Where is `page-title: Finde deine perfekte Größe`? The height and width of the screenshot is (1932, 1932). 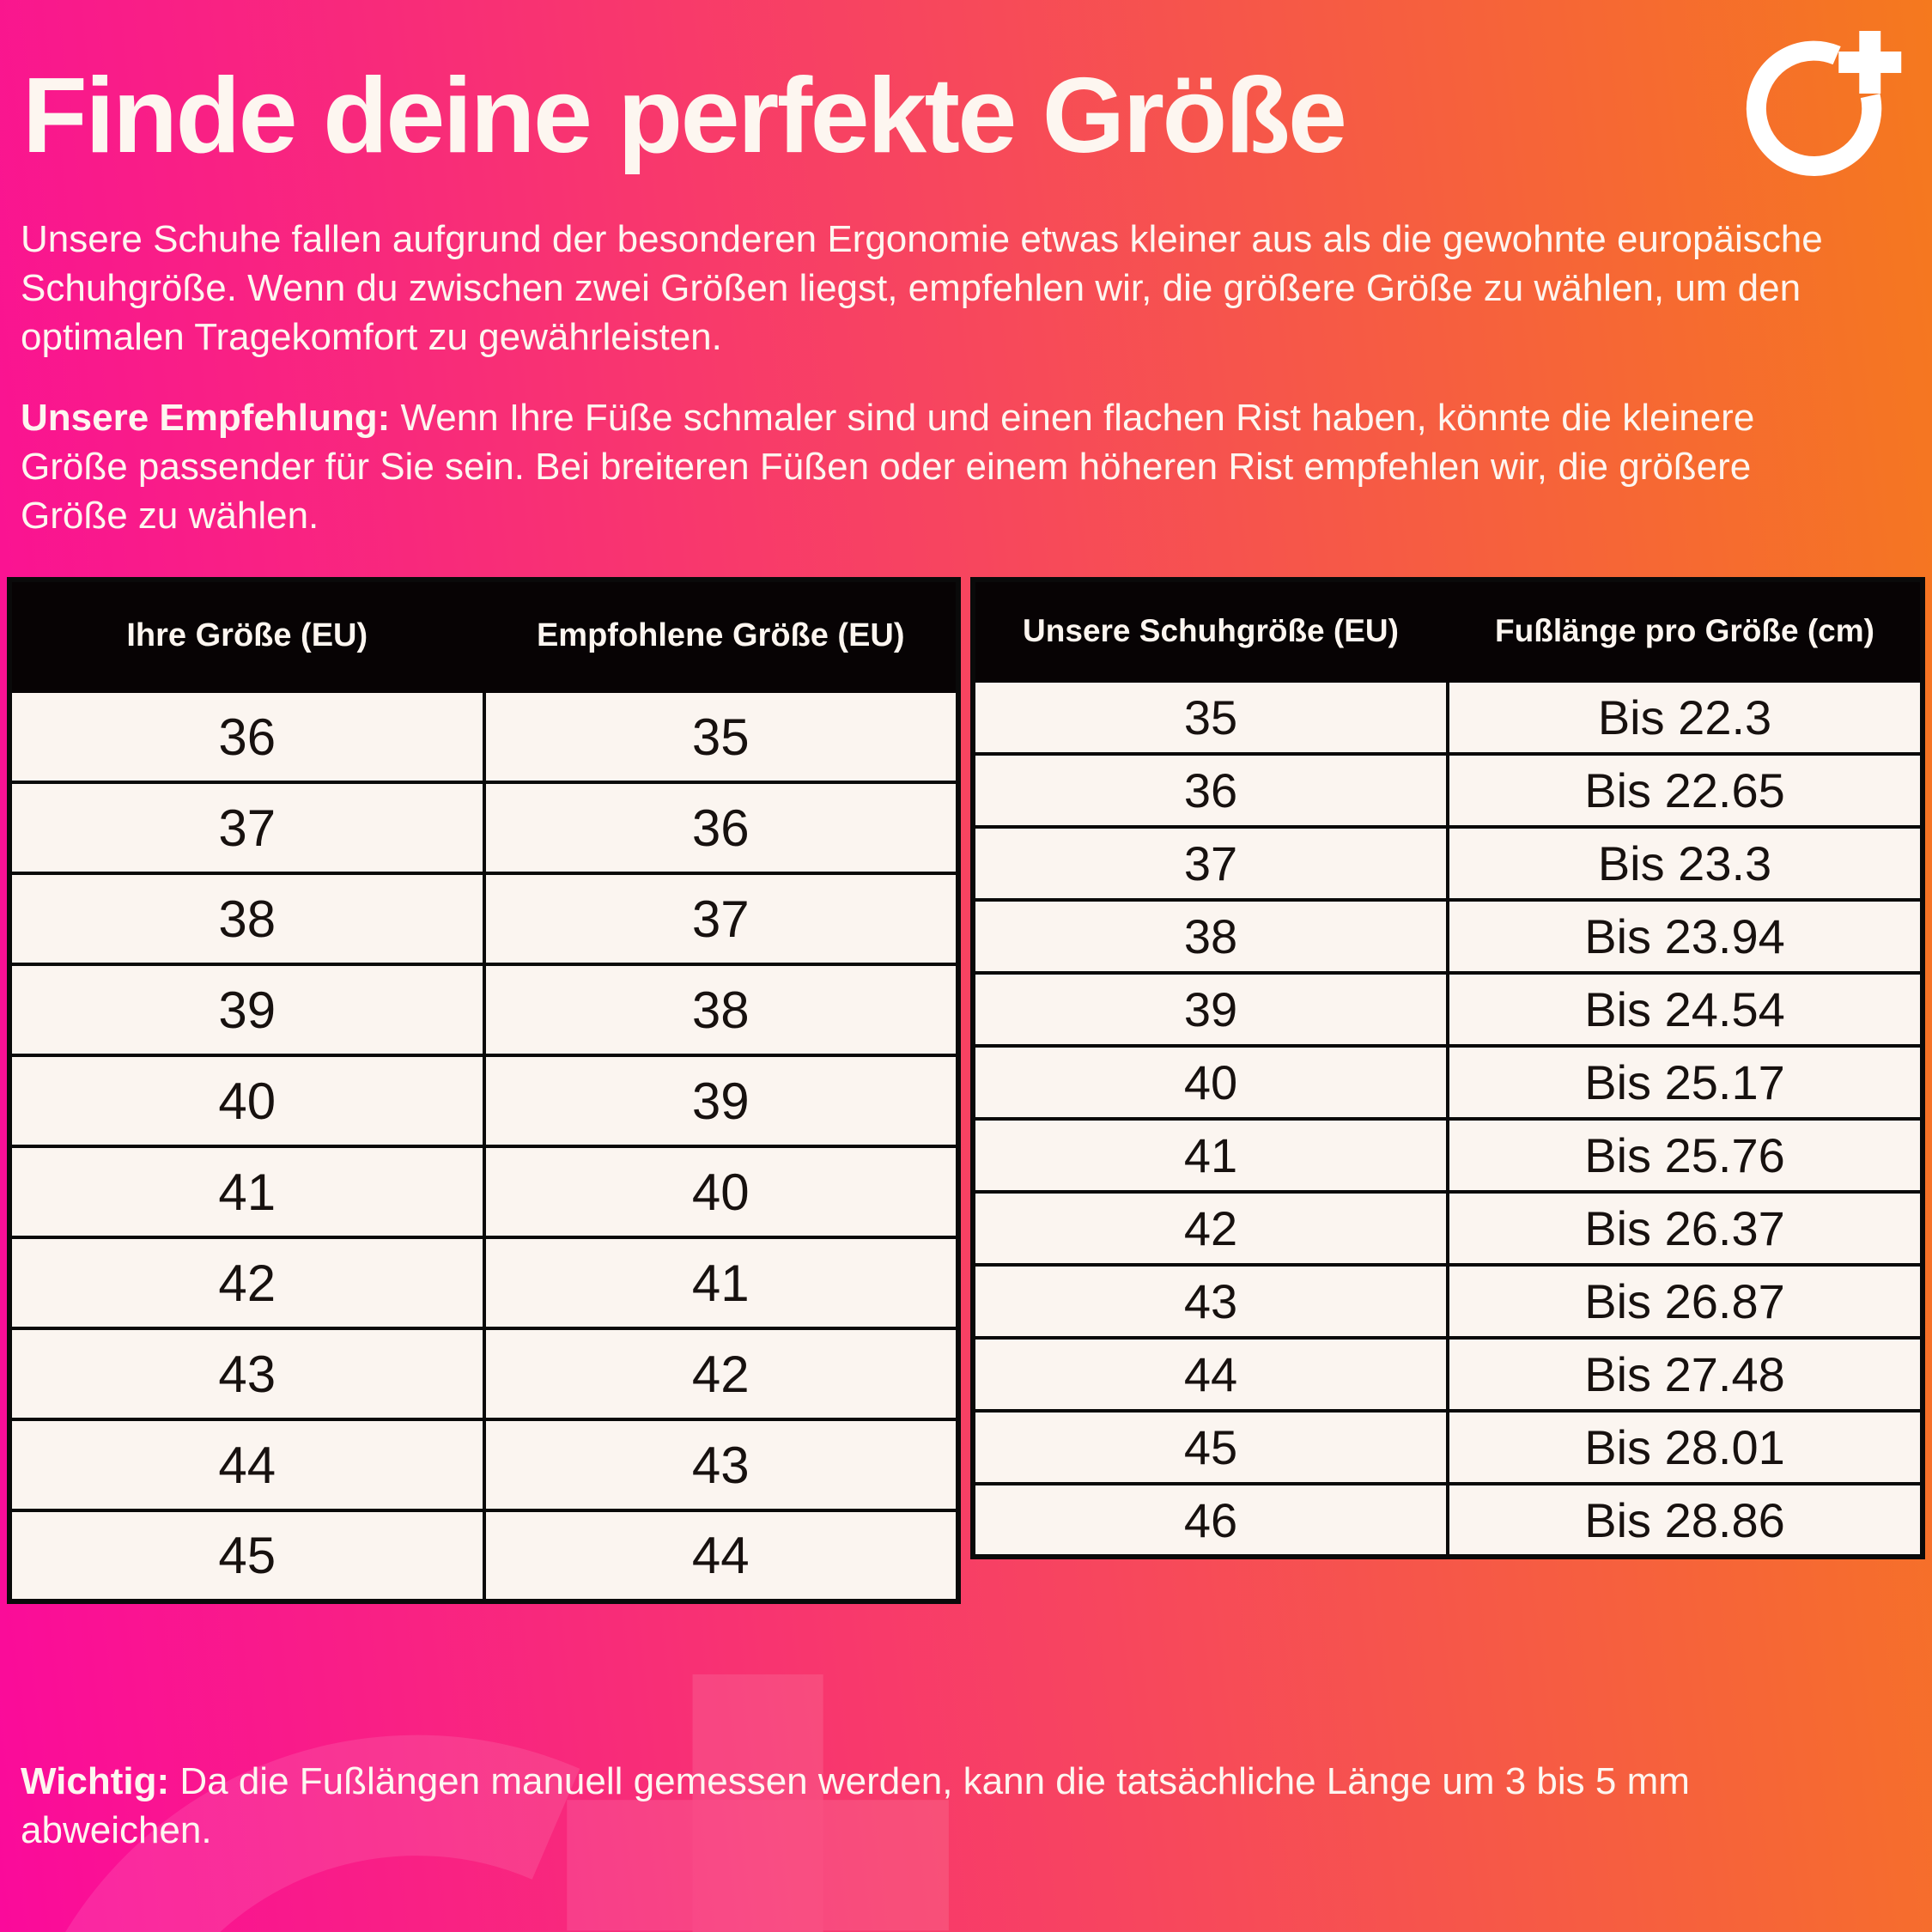 page-title: Finde deine perfekte Größe is located at coordinates (684, 116).